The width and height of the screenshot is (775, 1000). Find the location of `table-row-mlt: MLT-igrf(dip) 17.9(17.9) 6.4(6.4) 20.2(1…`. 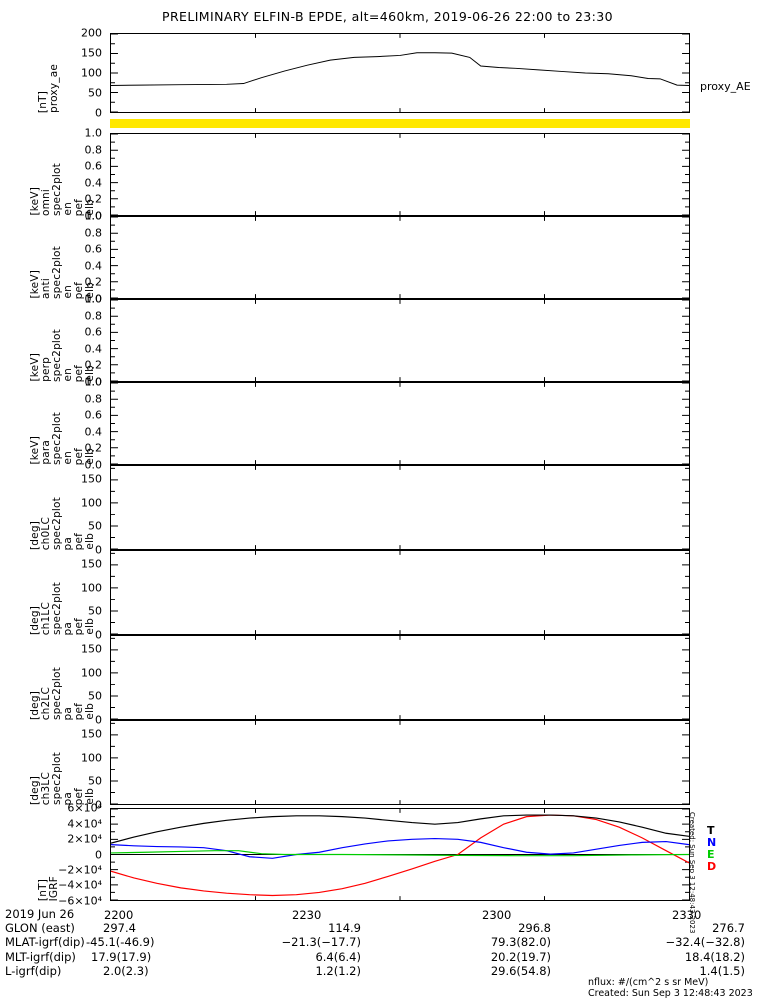

table-row-mlt: MLT-igrf(dip) 17.9(17.9) 6.4(6.4) 20.2(1… is located at coordinates (387, 957).